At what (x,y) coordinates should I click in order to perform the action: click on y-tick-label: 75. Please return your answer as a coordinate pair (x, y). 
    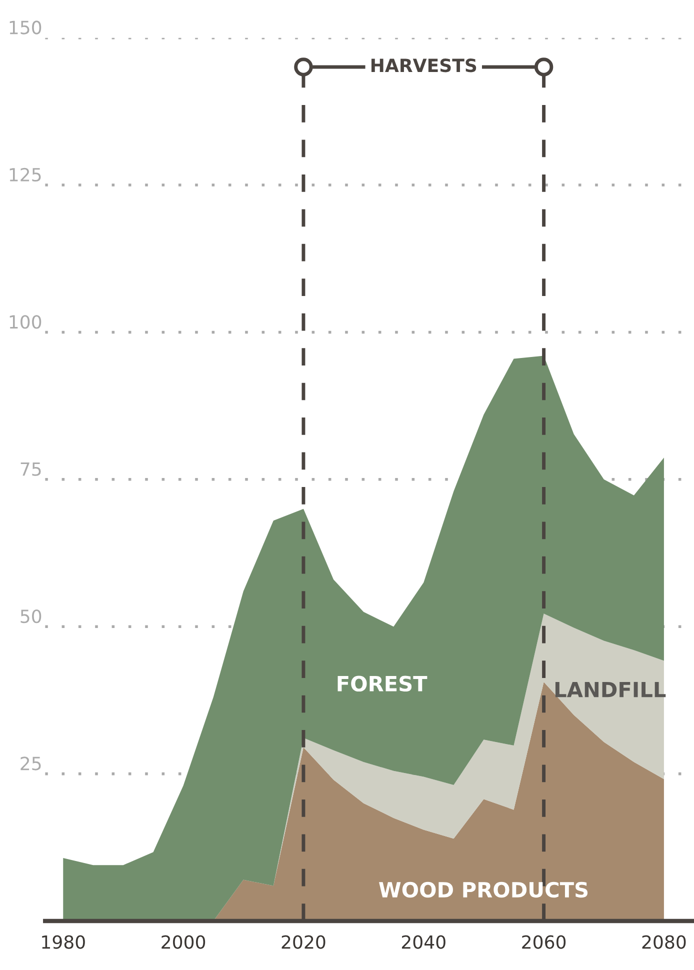
    Looking at the image, I should click on (30, 469).